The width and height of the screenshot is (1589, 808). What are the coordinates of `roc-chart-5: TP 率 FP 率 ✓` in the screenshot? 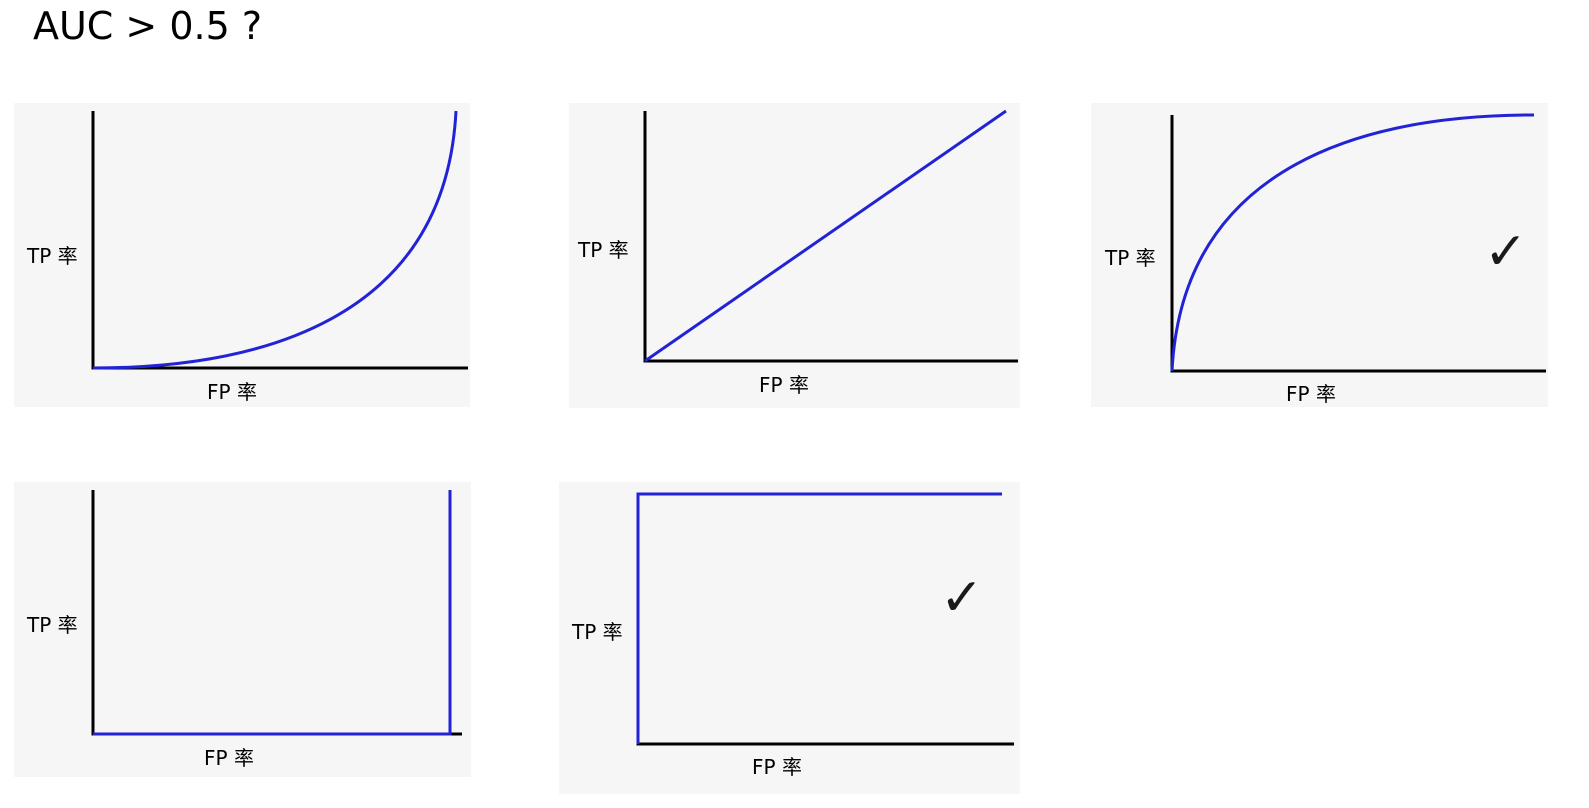 It's located at (789, 638).